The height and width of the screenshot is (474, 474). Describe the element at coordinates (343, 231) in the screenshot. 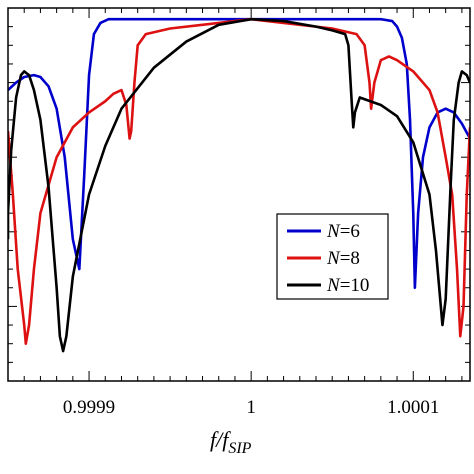

I see `legend-label: N=6` at that location.